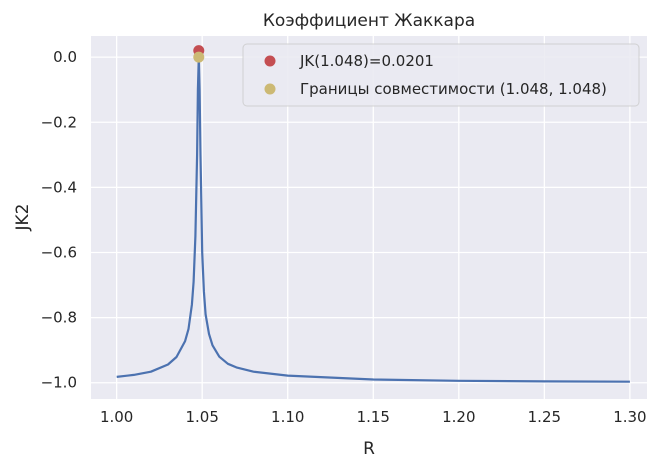 The image size is (659, 470). I want to click on legend-label-bounds: Границы совместимости (1.048, 1.048), so click(453, 89).